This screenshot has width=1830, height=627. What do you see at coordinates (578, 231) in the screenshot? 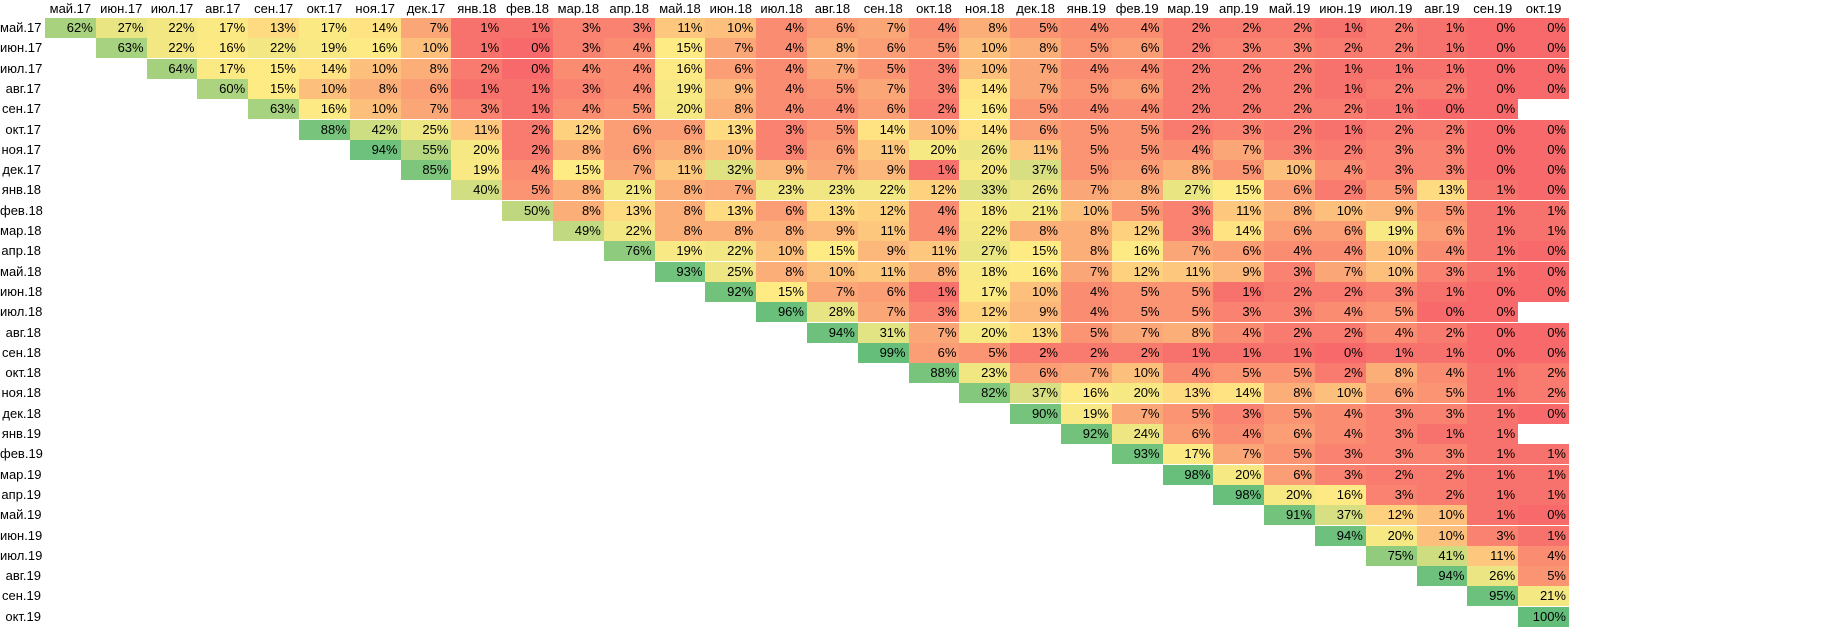
I see `heatmap-cell: 49%` at bounding box center [578, 231].